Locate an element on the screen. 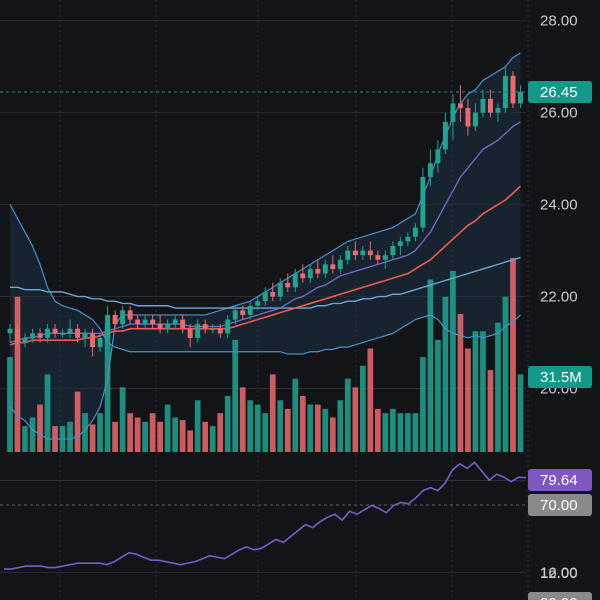 The image size is (600, 600). price-axis-tick: 24.00 is located at coordinates (559, 205).